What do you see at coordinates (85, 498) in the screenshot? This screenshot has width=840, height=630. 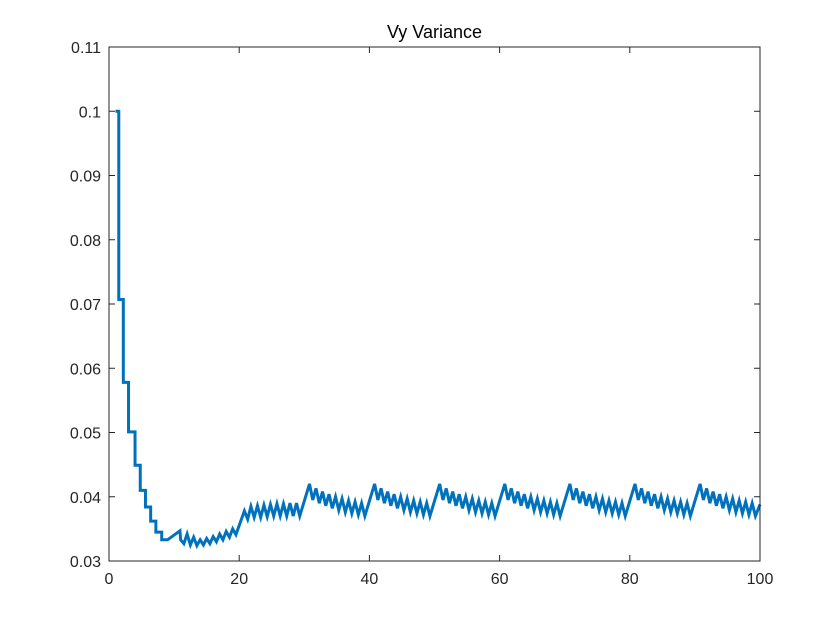 I see `y-tick-label: 0.04` at bounding box center [85, 498].